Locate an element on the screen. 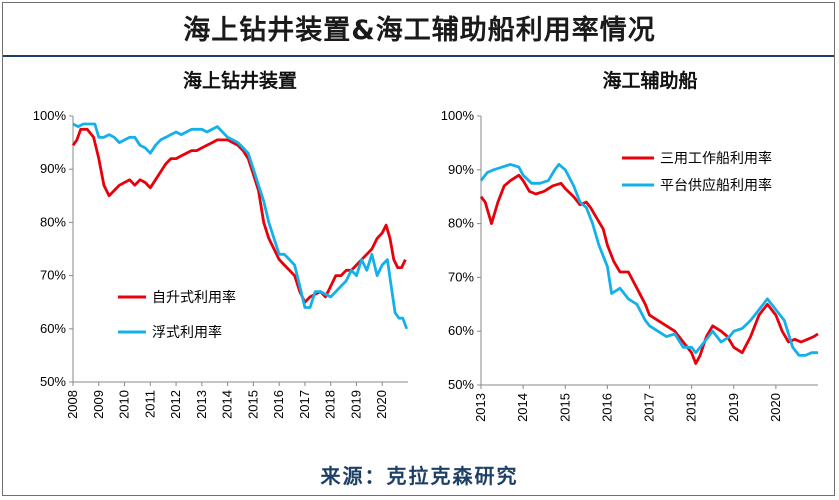 The image size is (839, 500). legend-label: 自升式利用率 is located at coordinates (194, 297).